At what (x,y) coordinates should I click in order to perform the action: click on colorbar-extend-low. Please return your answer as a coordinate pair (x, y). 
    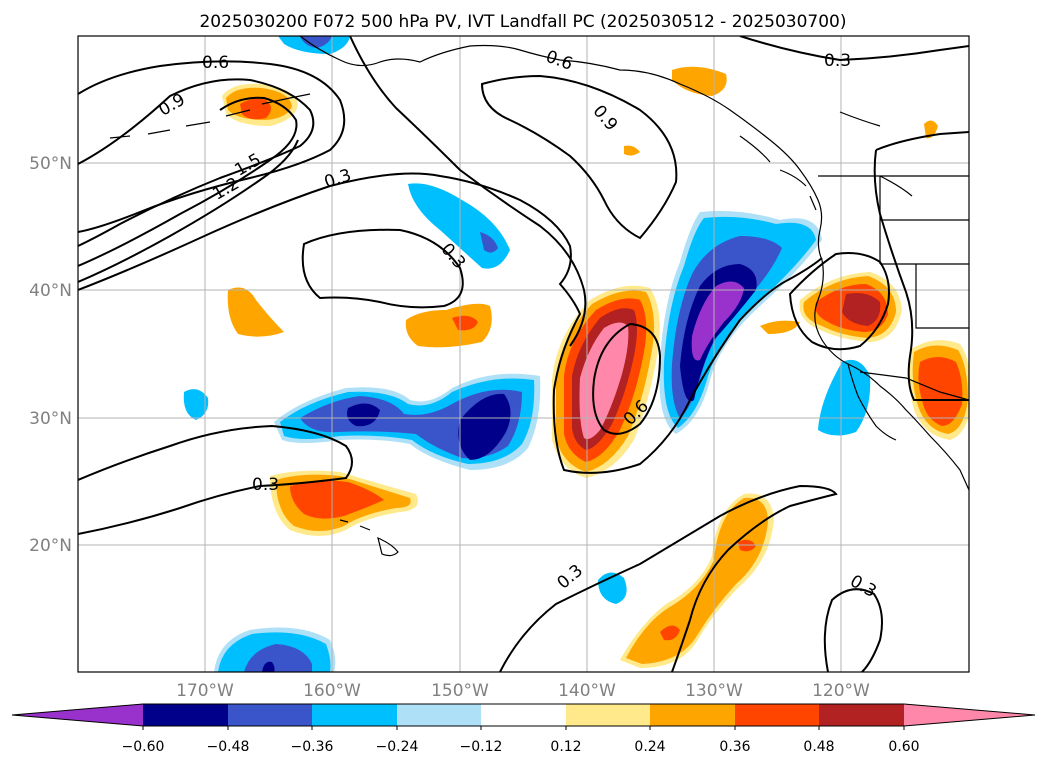
    Looking at the image, I should click on (77, 715).